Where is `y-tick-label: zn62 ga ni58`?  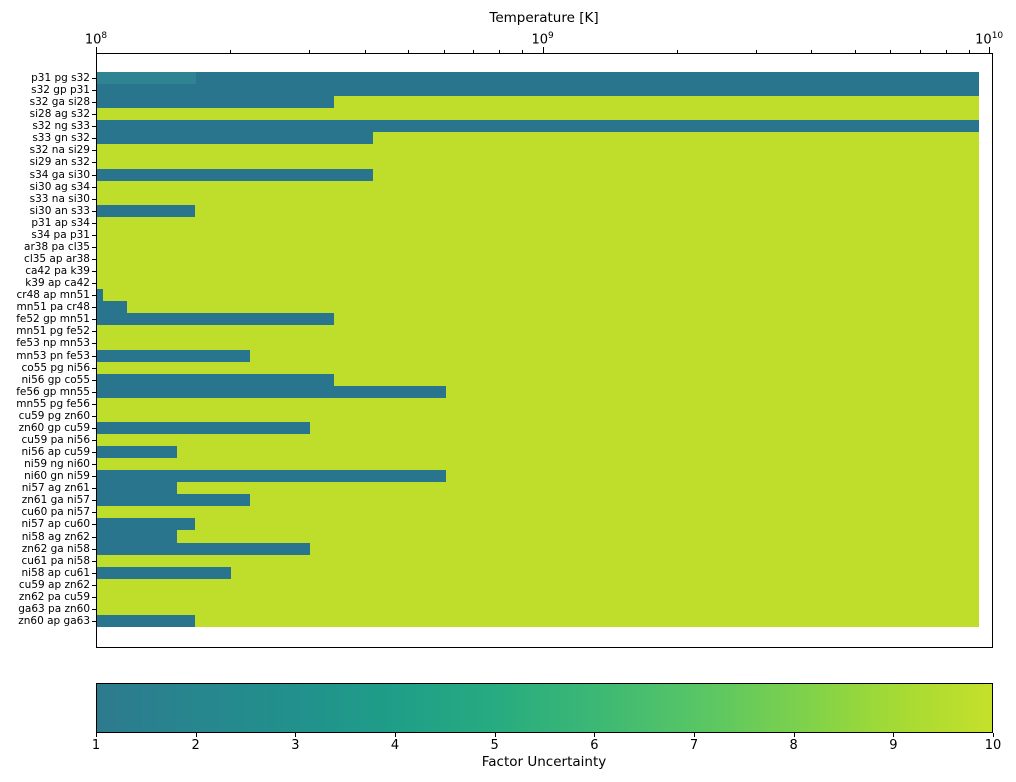
y-tick-label: zn62 ga ni58 is located at coordinates (55, 548).